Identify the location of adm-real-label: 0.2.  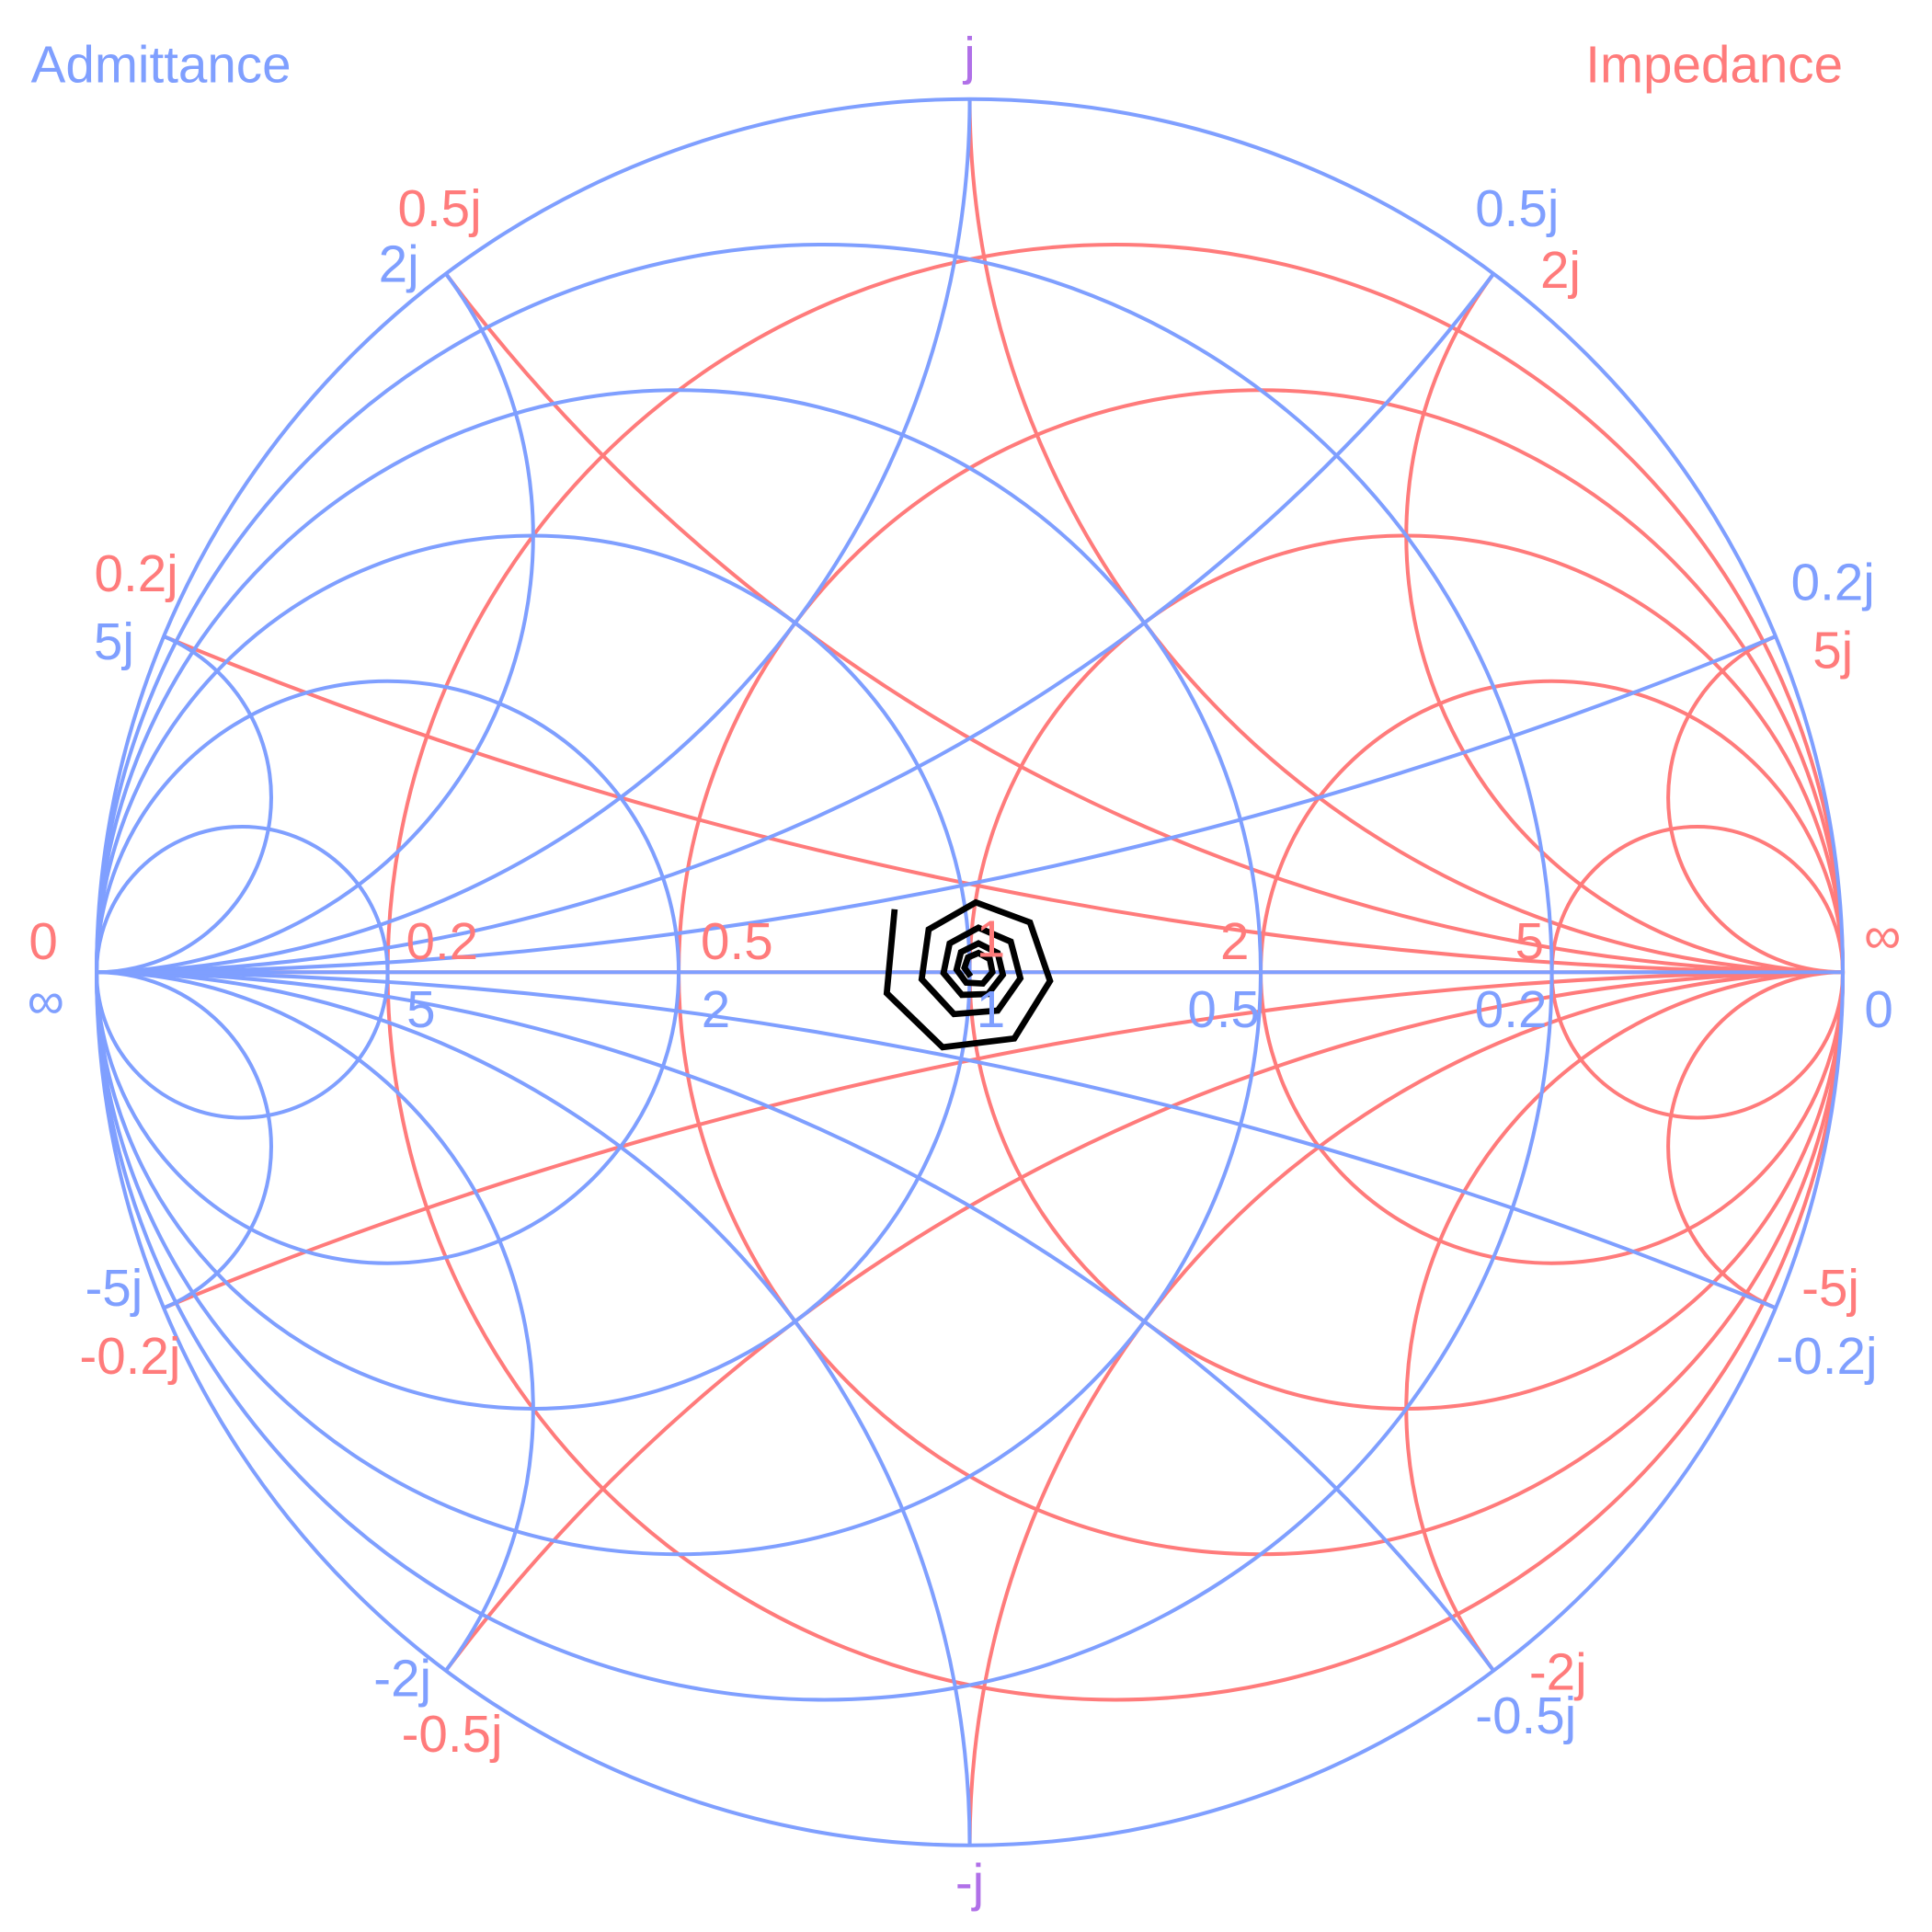
(1511, 1009).